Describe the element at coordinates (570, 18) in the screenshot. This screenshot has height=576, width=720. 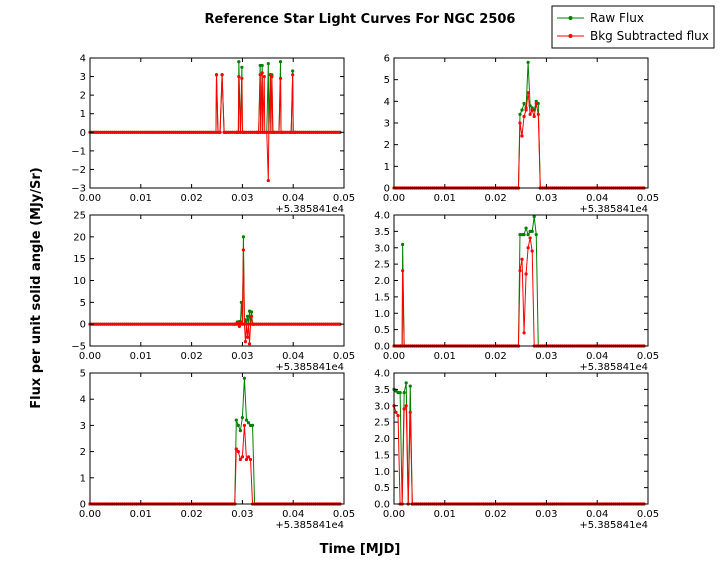
I see `legend-raw-flux-marker` at that location.